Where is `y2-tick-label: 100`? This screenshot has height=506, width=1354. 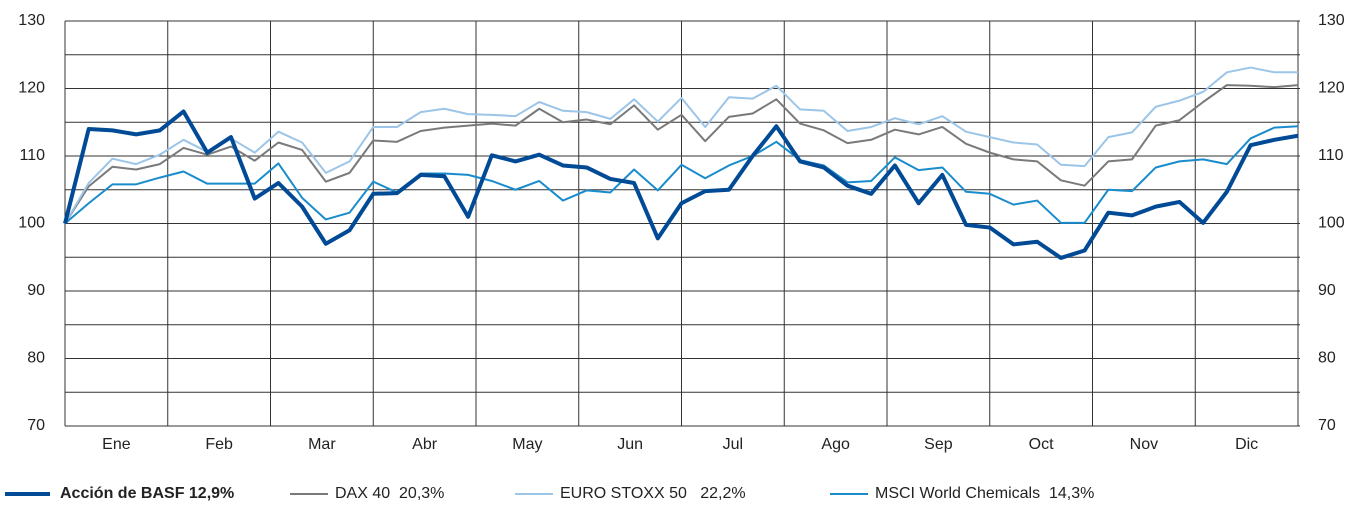
y2-tick-label: 100 is located at coordinates (1331, 223).